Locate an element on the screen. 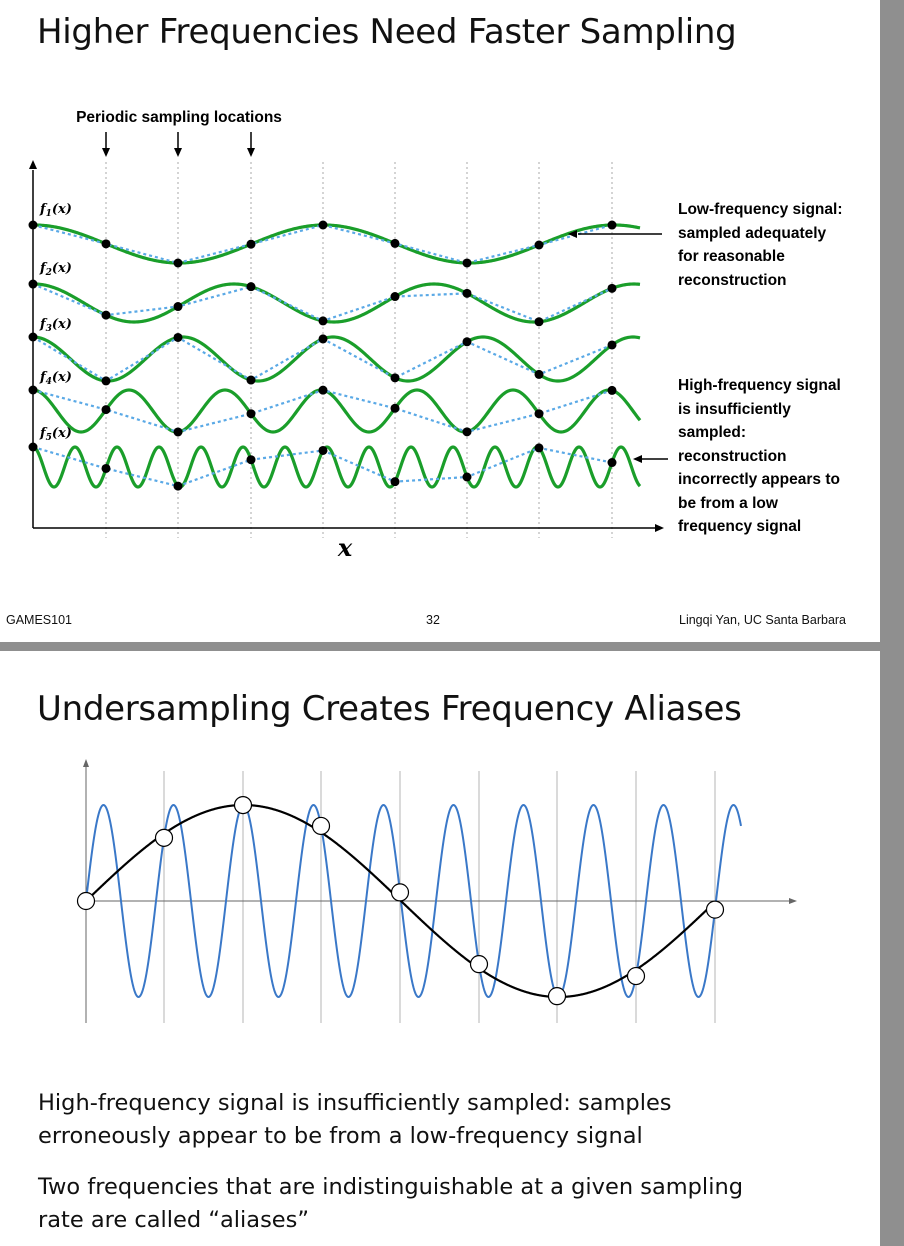  high-frequency-signal is located at coordinates (413, 901).